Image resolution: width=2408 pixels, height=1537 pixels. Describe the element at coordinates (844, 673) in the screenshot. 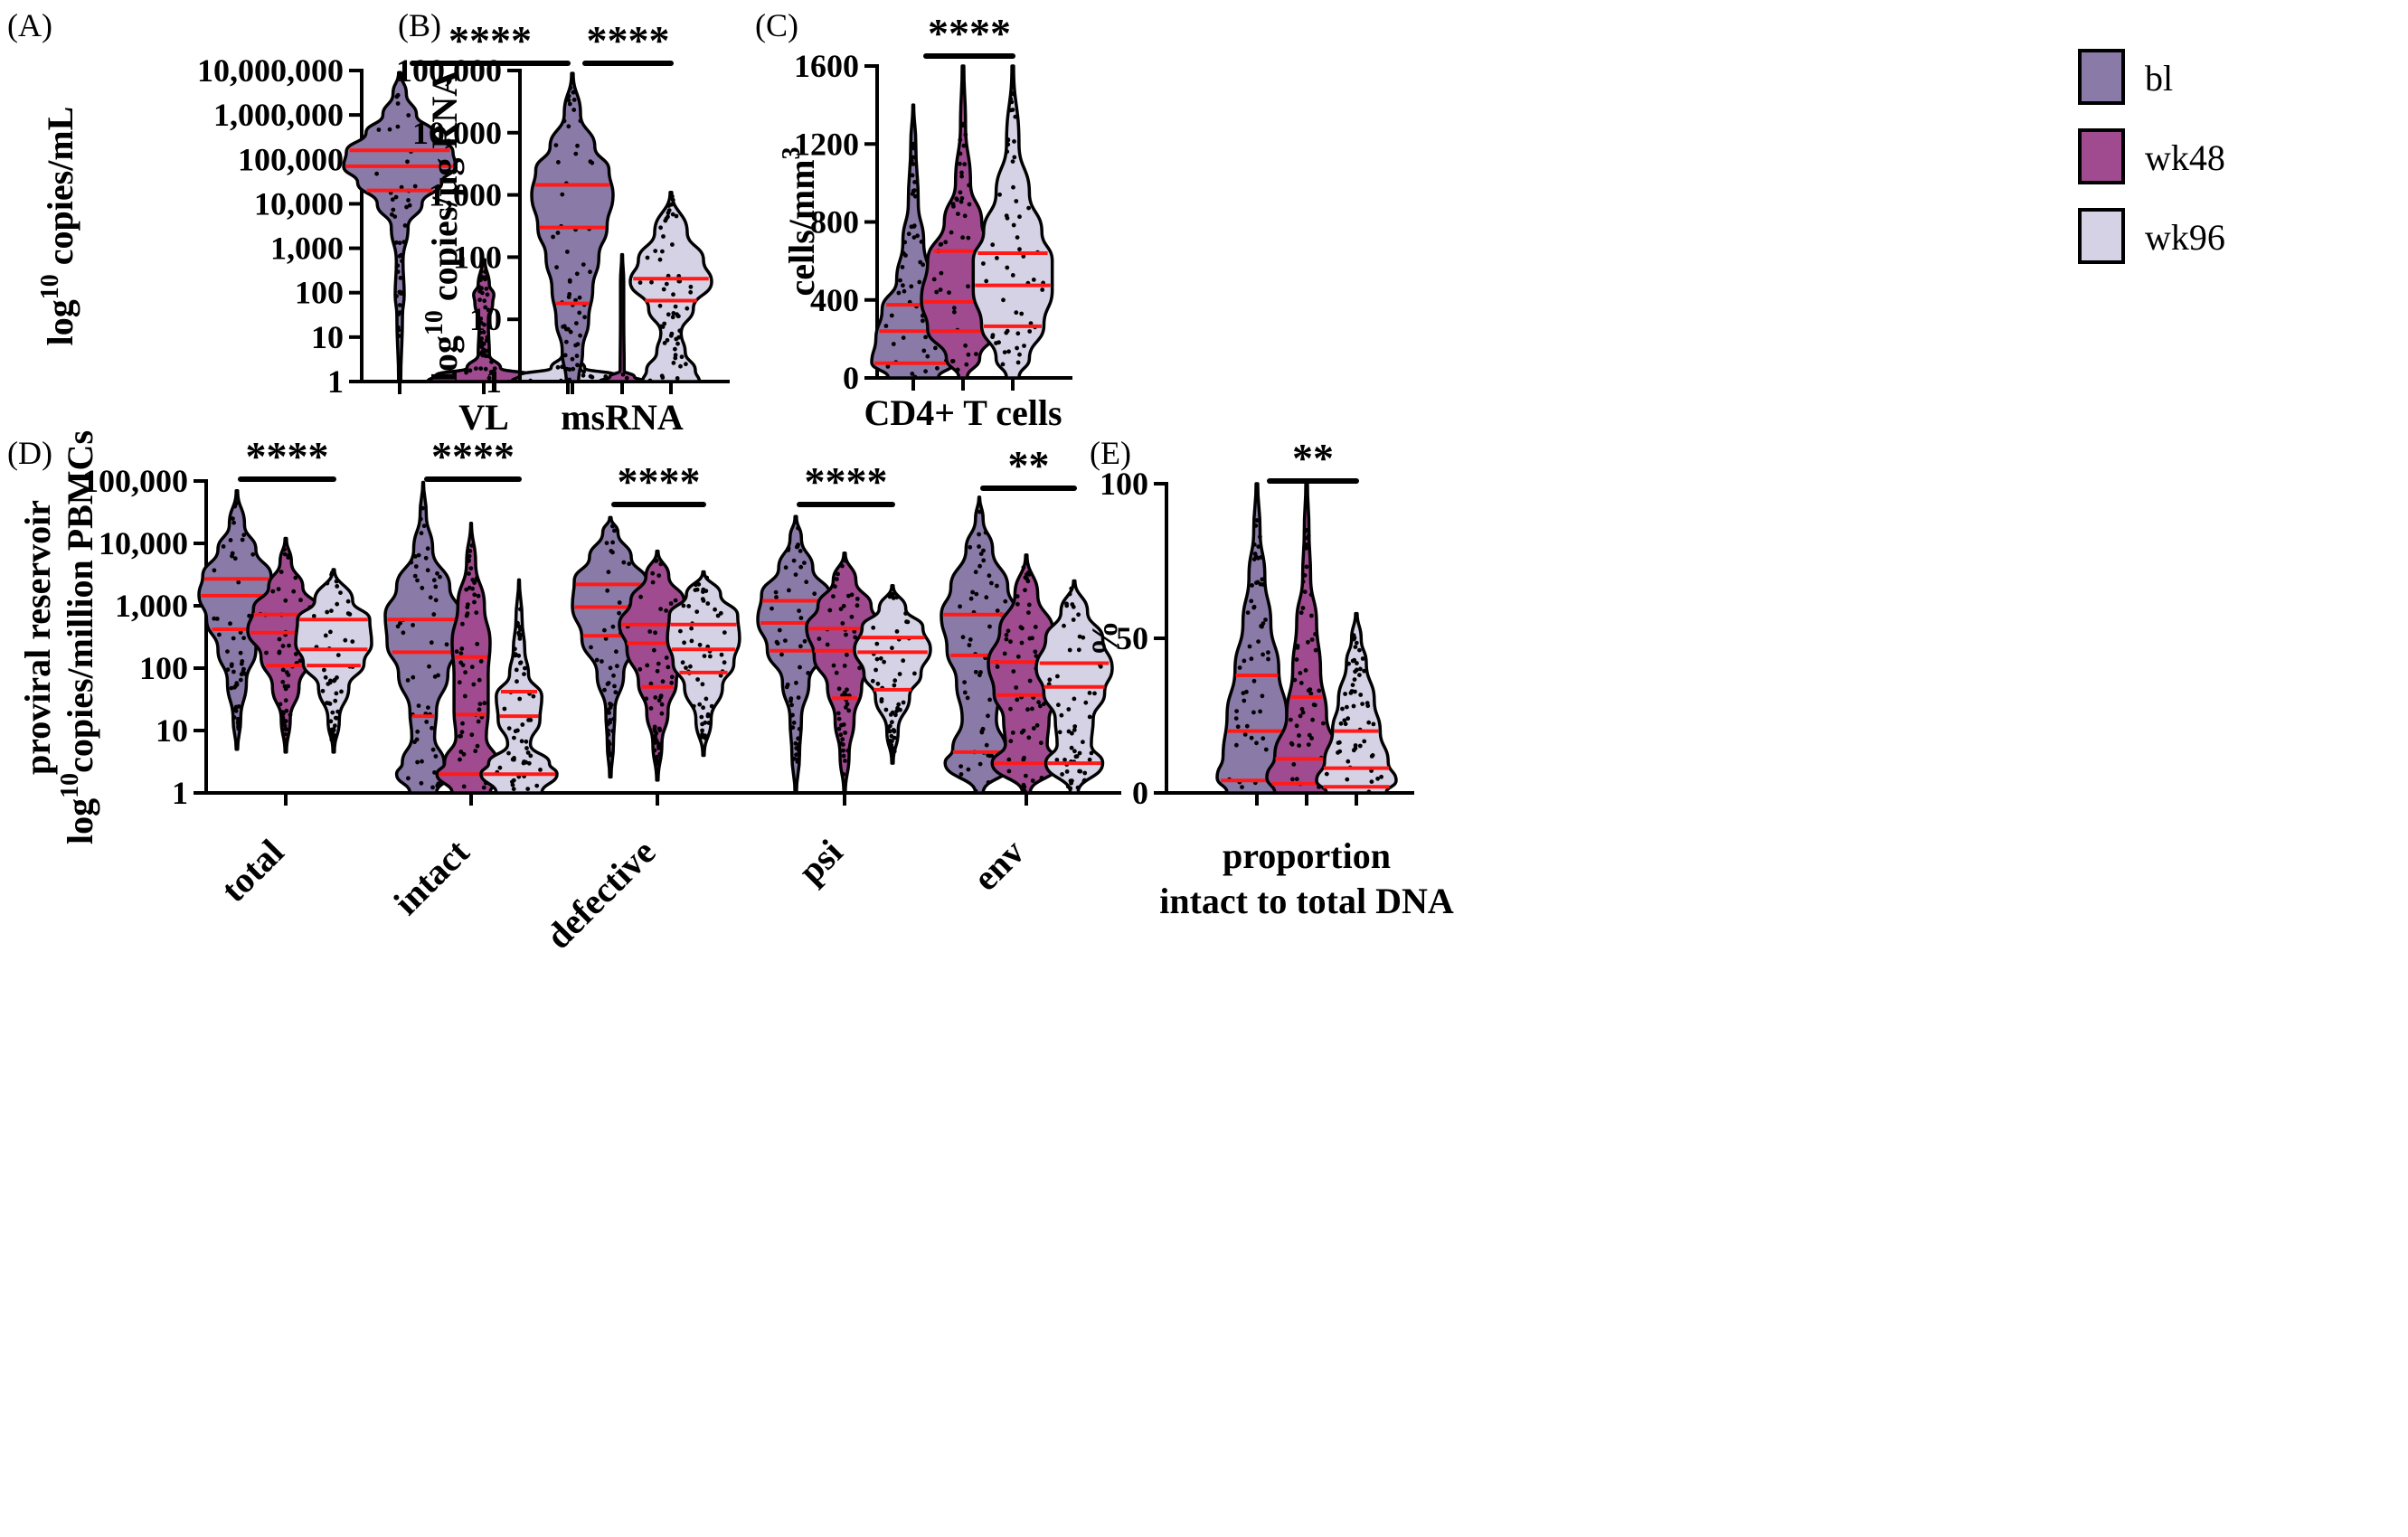

I see `violin-body-wk48` at that location.